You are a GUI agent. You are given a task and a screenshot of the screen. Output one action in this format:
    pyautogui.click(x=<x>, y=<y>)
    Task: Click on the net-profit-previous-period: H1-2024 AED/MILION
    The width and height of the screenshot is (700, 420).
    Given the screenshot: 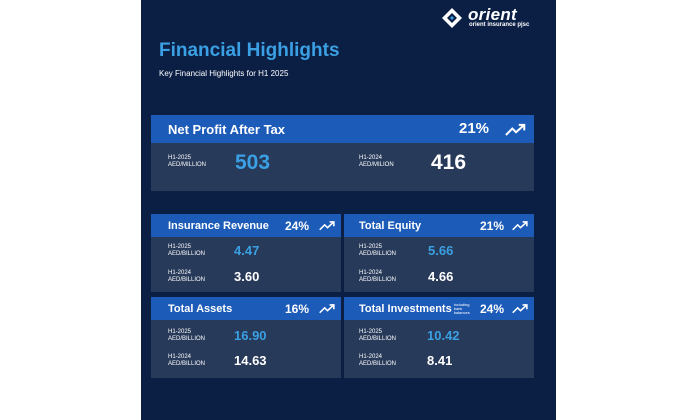 What is the action you would take?
    pyautogui.click(x=376, y=162)
    